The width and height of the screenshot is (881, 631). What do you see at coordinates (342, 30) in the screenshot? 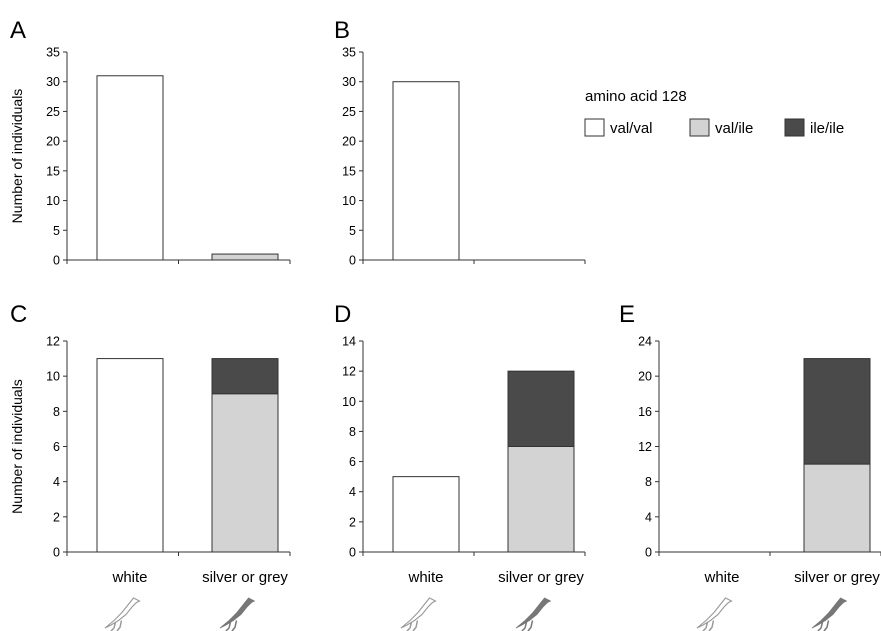
I see `panel-label: B` at bounding box center [342, 30].